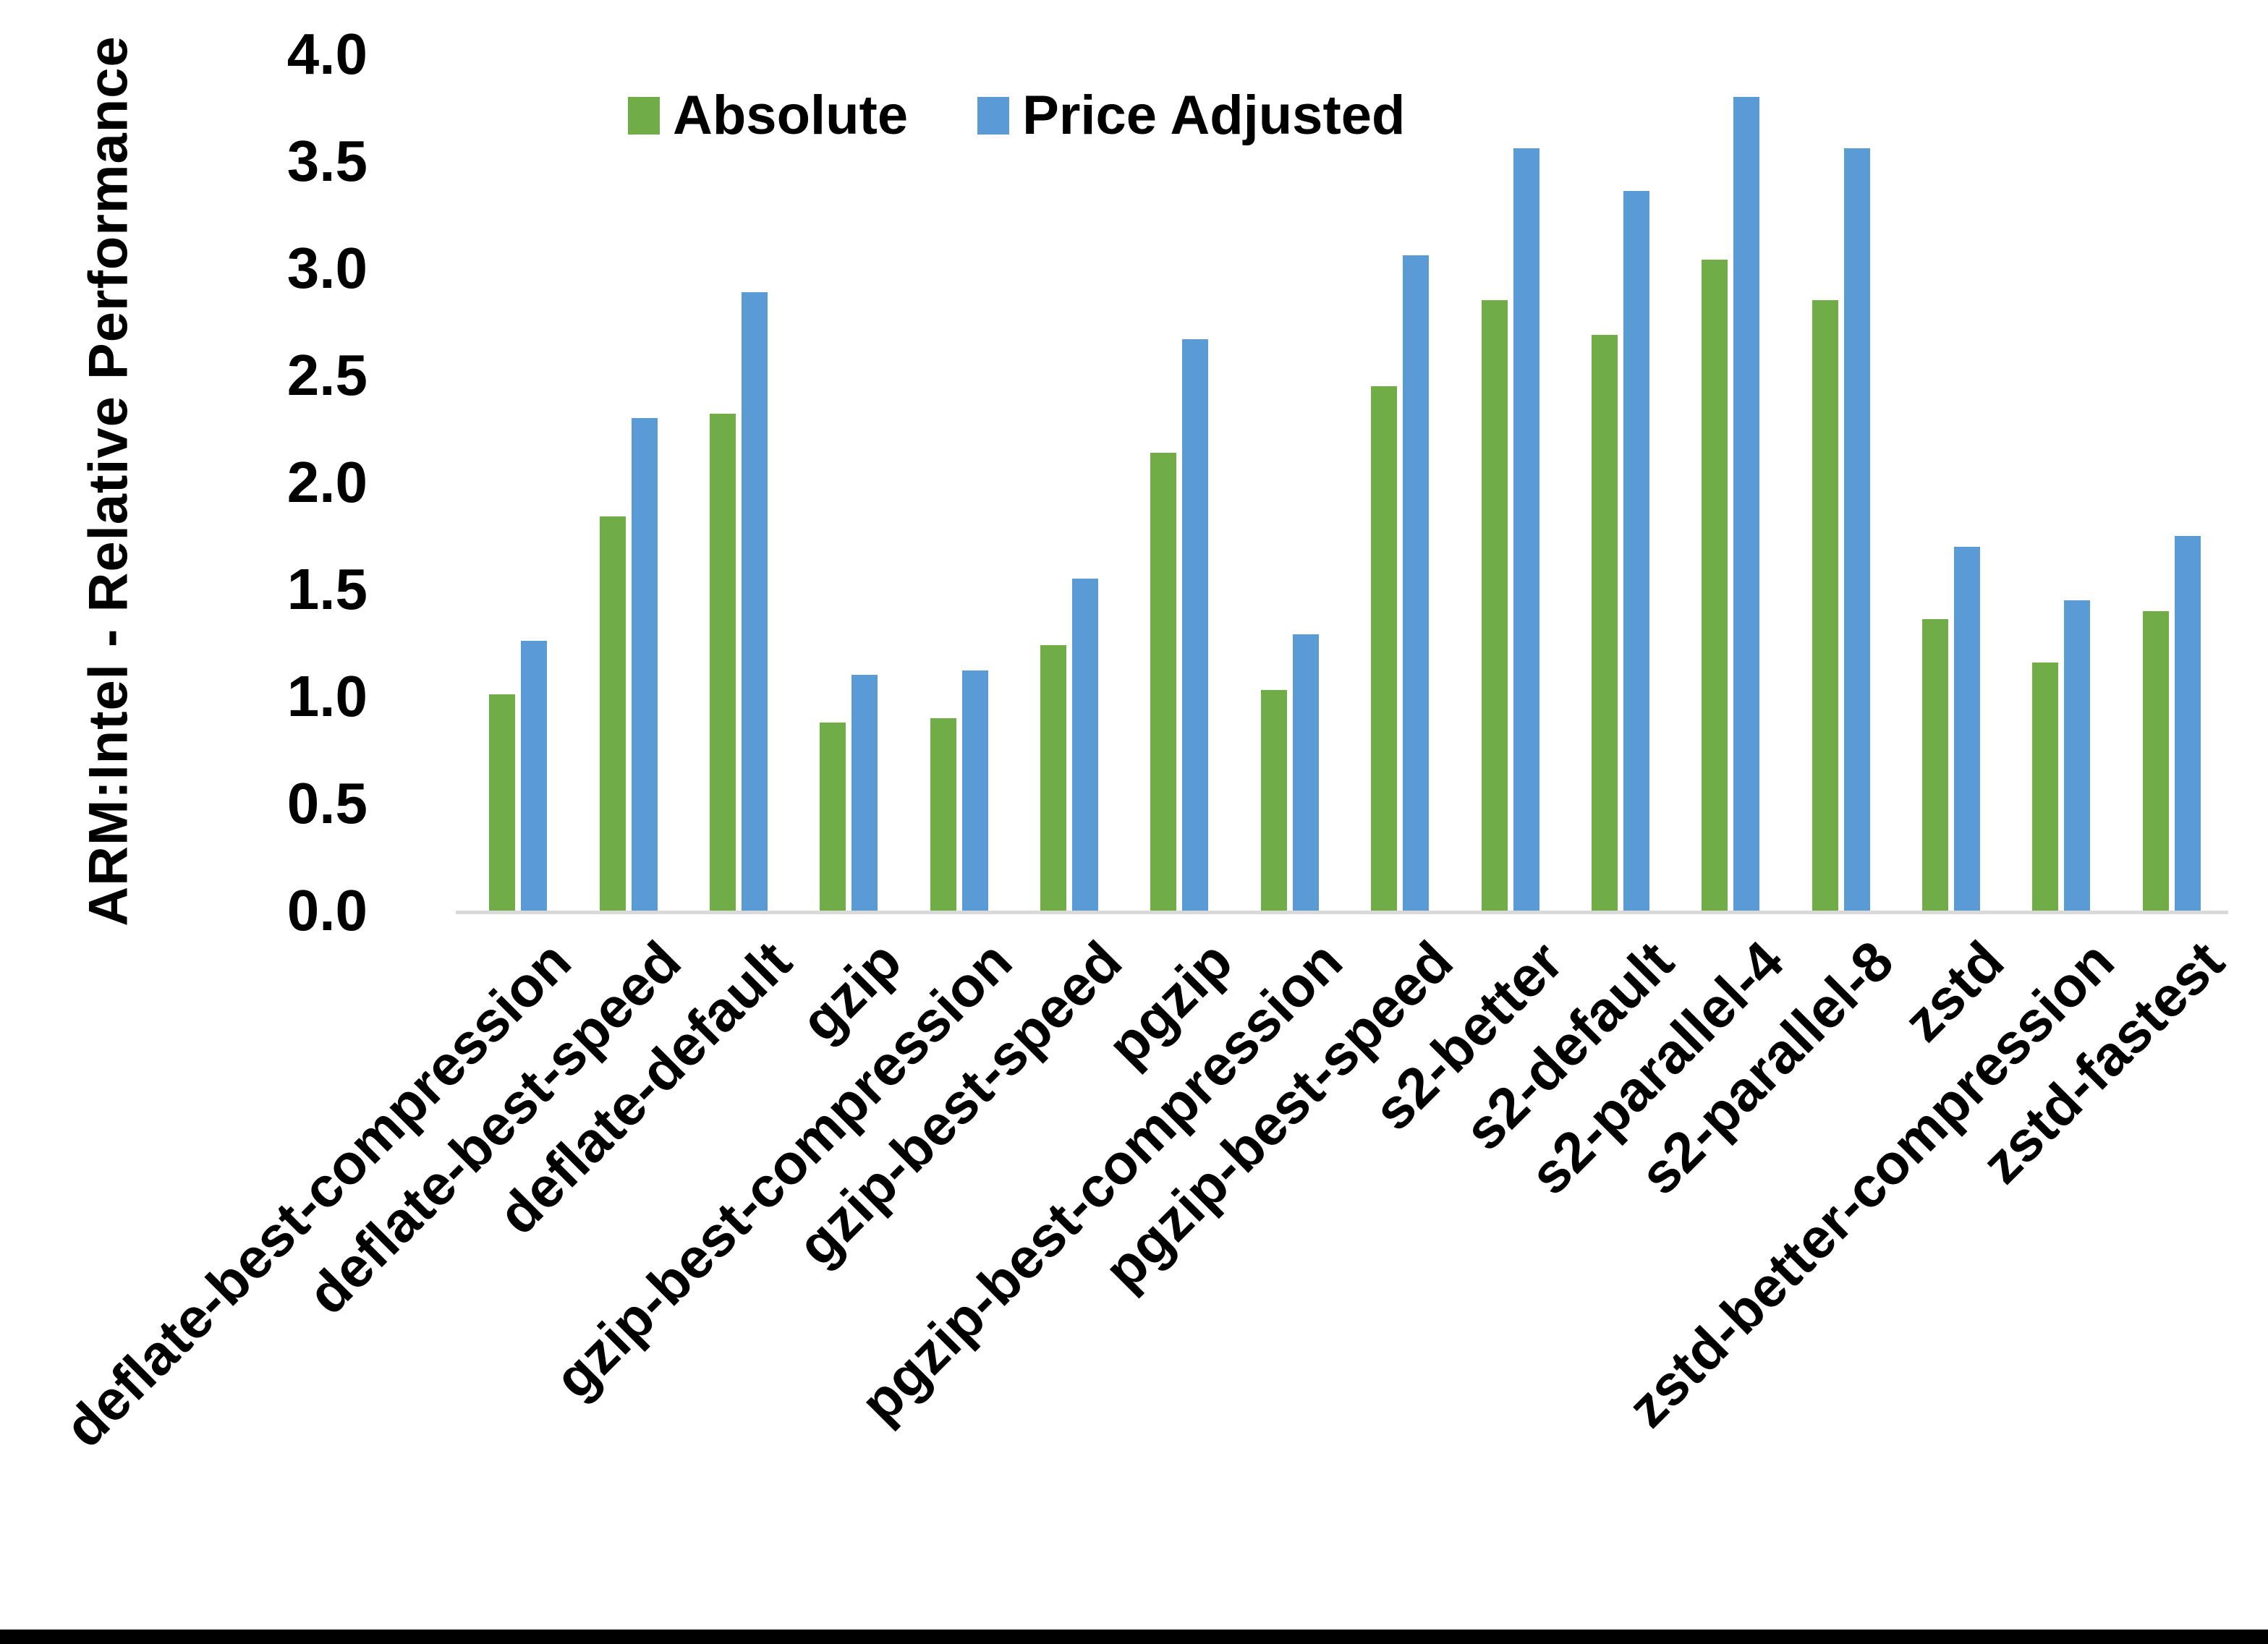 The image size is (2268, 1644). Describe the element at coordinates (2187, 723) in the screenshot. I see `bar-price-adjusted-zstd-fastest` at that location.